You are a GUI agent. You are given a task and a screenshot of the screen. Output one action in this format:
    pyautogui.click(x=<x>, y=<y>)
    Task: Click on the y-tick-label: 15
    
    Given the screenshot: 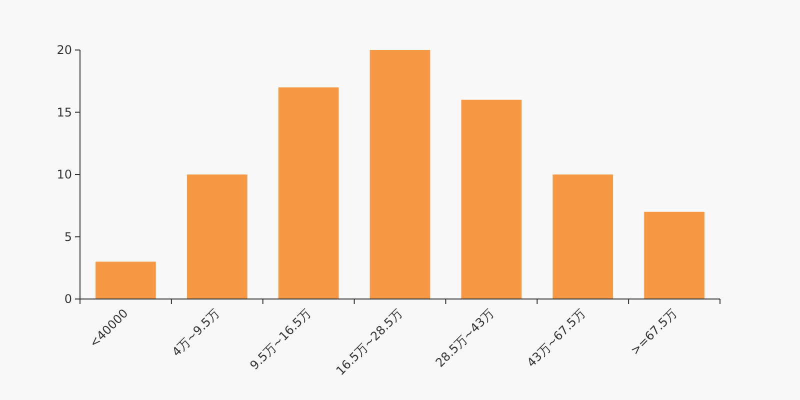 What is the action you would take?
    pyautogui.click(x=64, y=112)
    